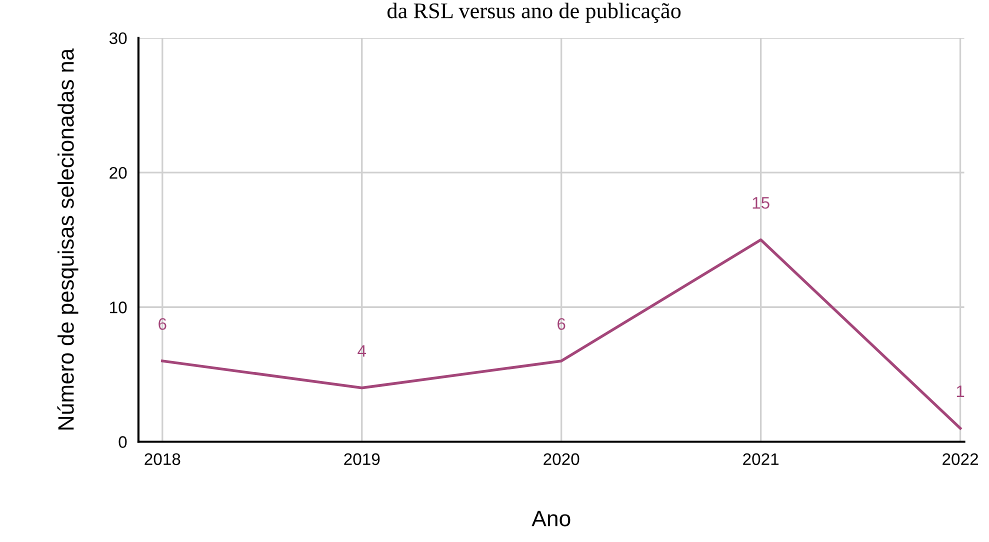 The width and height of the screenshot is (989, 542). What do you see at coordinates (761, 459) in the screenshot?
I see `x-tick-label: 2021` at bounding box center [761, 459].